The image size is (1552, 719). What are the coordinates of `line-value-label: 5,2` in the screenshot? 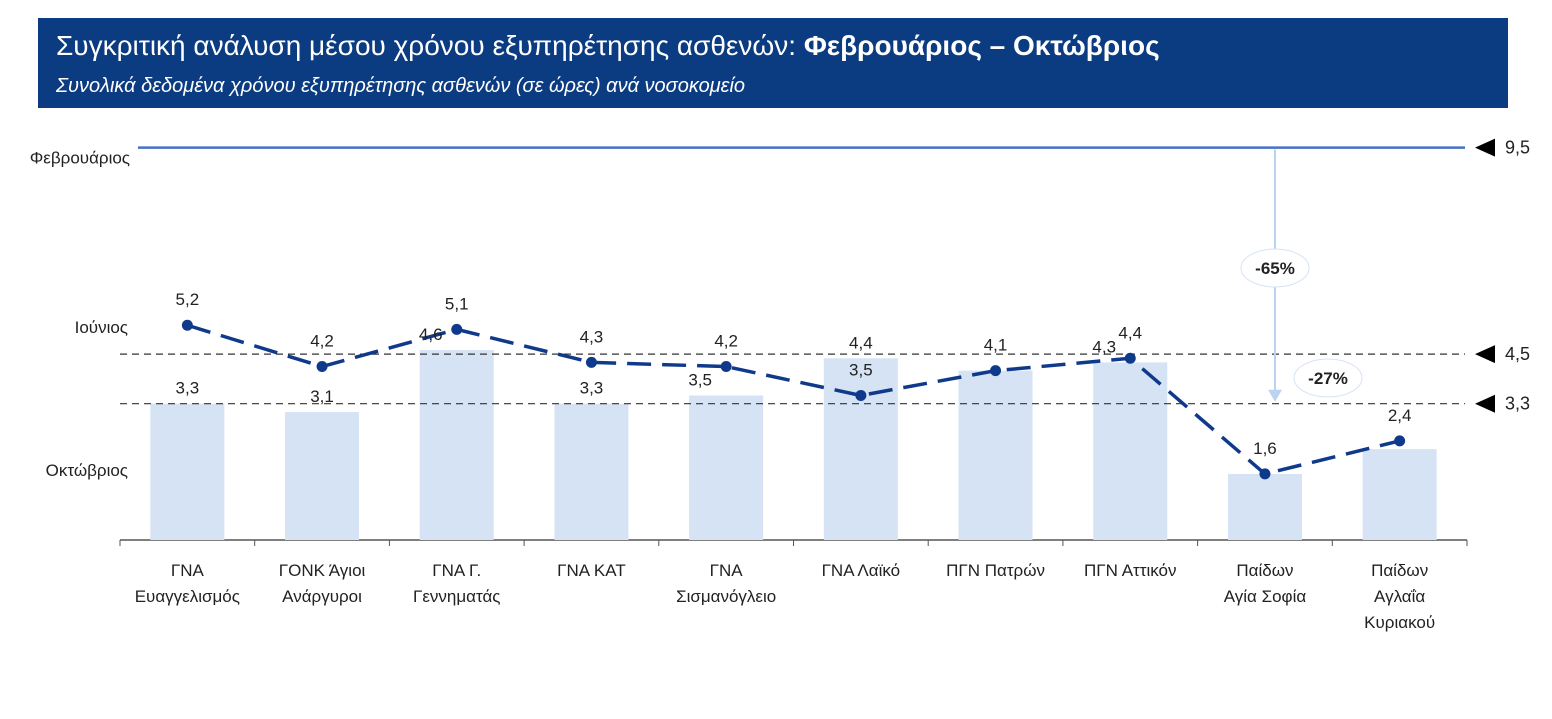 It's located at (188, 299).